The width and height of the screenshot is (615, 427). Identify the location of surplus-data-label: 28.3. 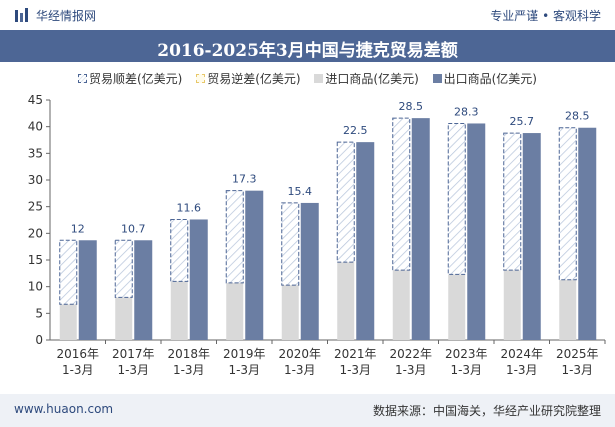
(466, 111).